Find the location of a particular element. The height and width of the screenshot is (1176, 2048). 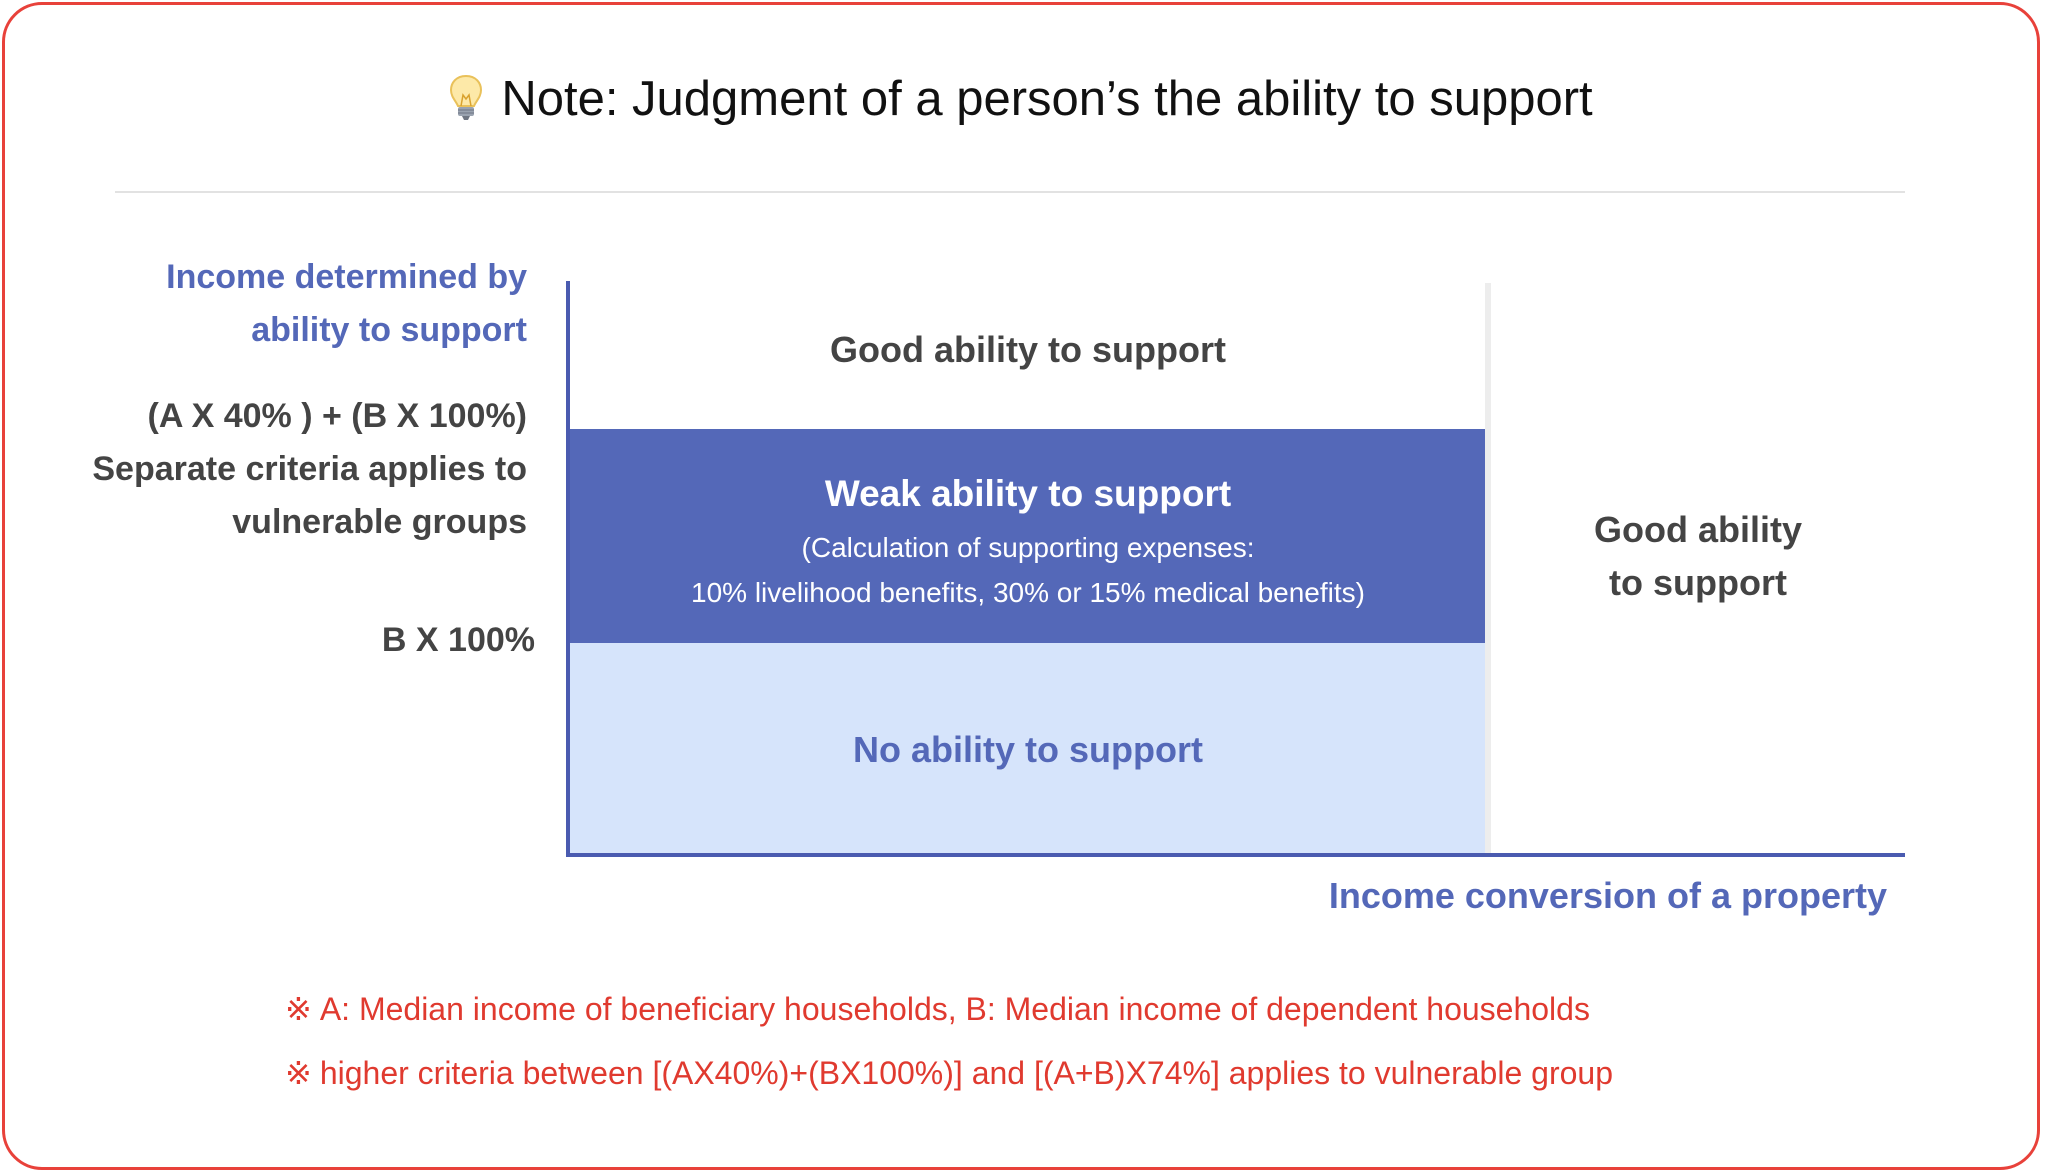

zone-no-ability-label: No ability to support is located at coordinates (1028, 749).